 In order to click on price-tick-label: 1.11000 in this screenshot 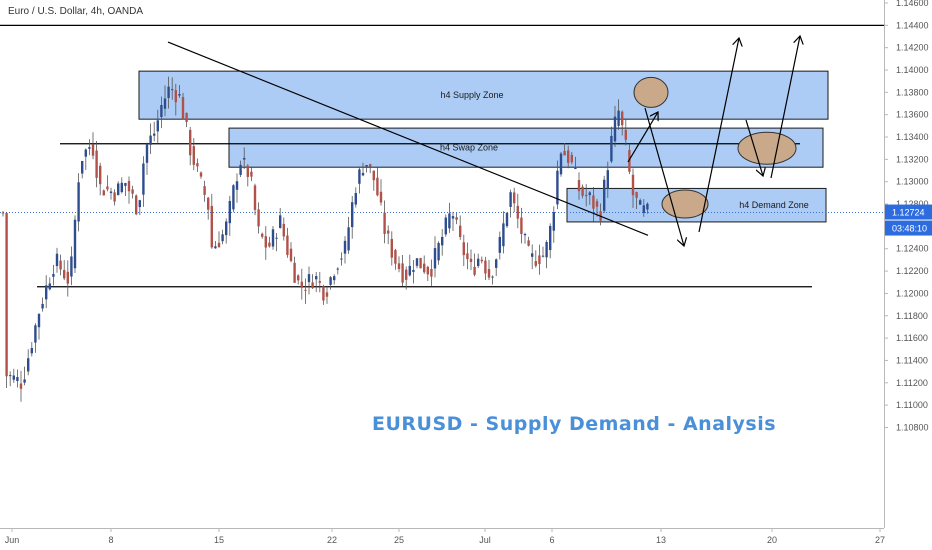, I will do `click(912, 405)`.